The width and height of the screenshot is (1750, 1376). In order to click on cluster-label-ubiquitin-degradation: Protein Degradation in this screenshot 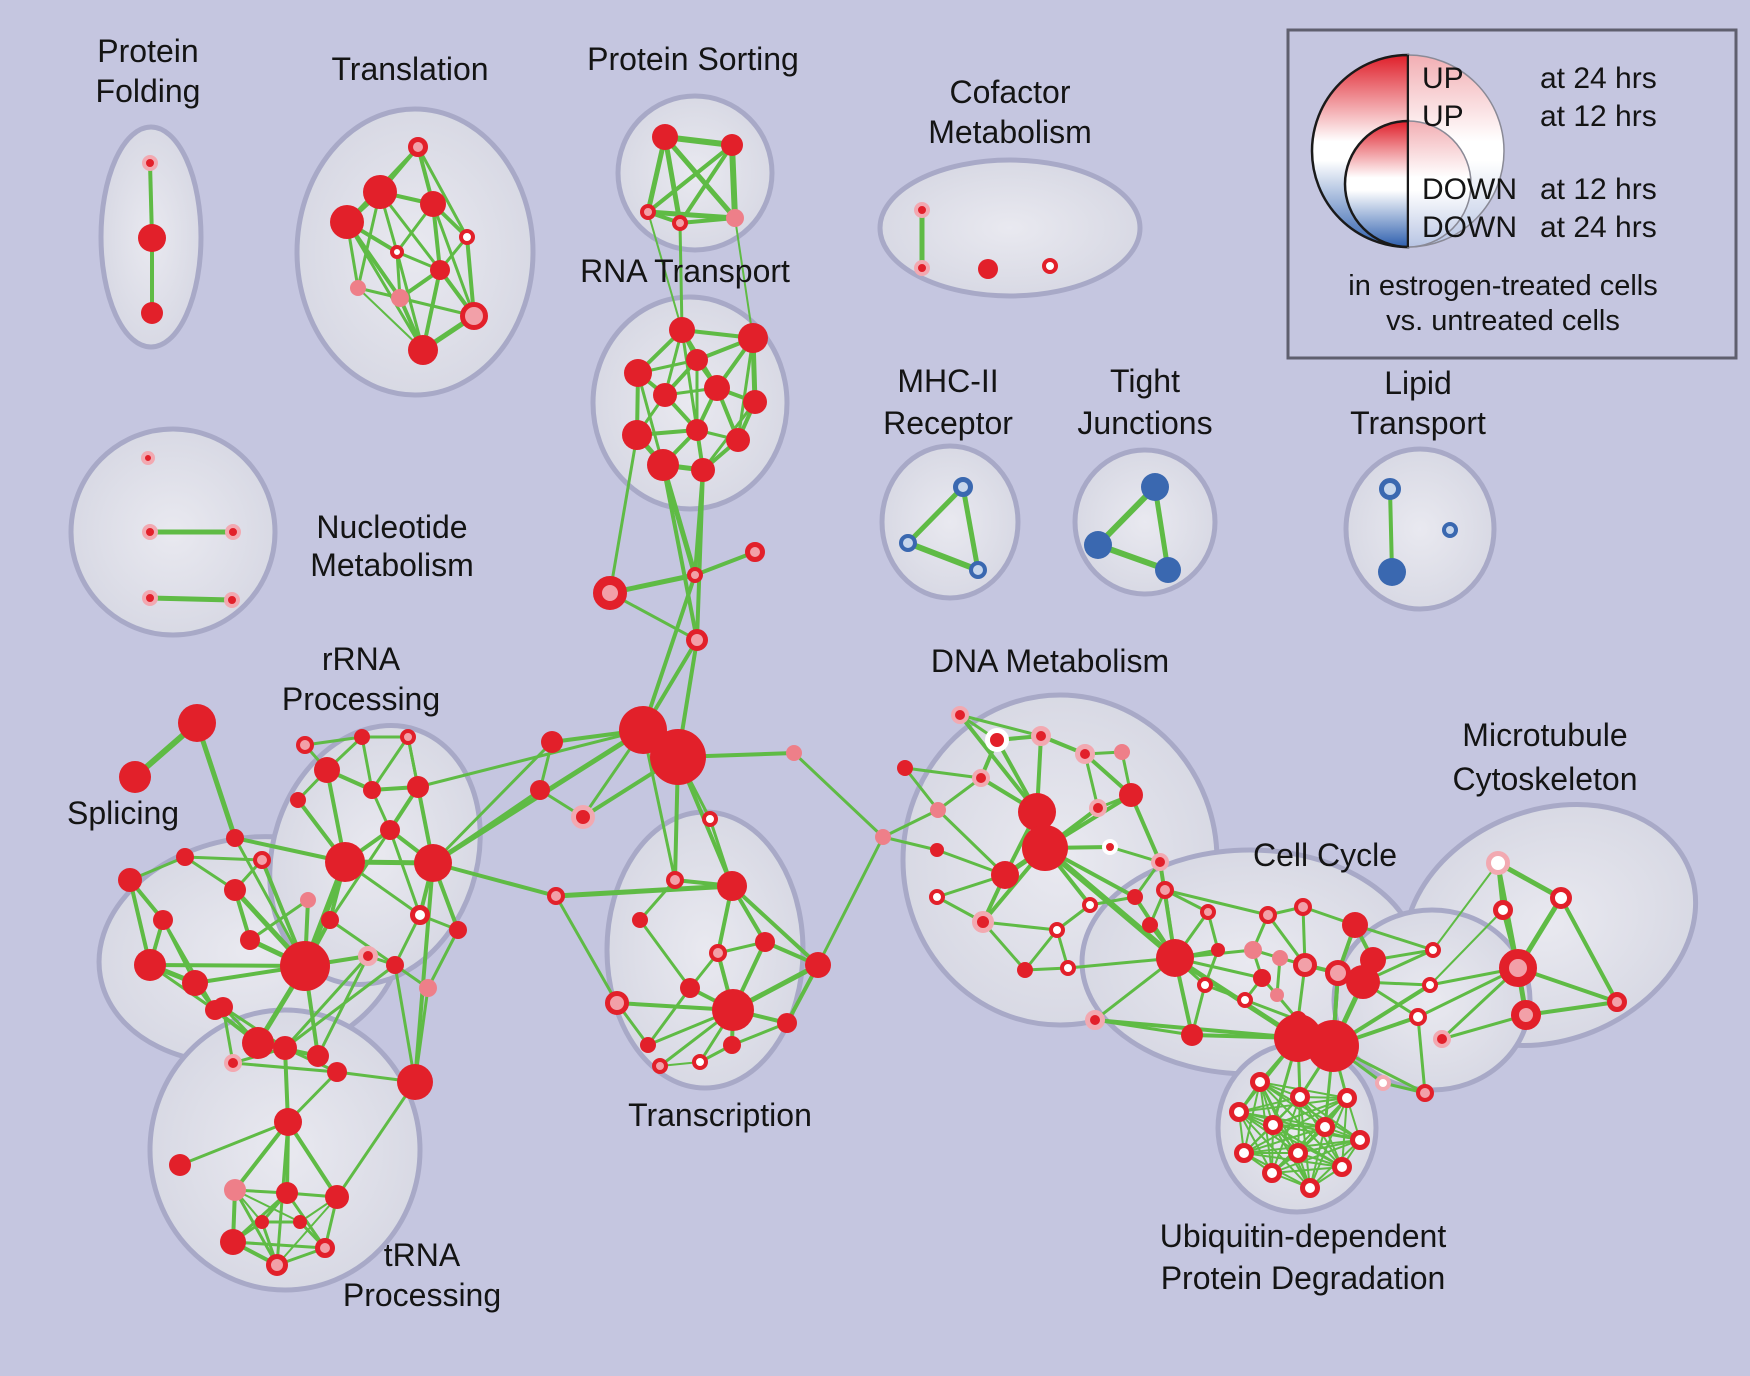, I will do `click(1303, 1278)`.